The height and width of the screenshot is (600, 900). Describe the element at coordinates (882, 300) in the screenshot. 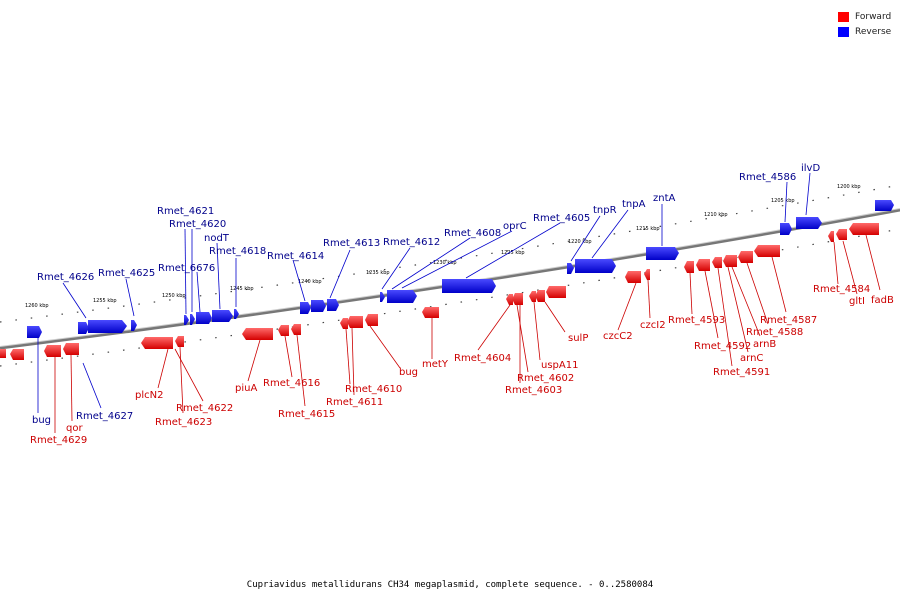

I see `gene-label: fadB` at that location.